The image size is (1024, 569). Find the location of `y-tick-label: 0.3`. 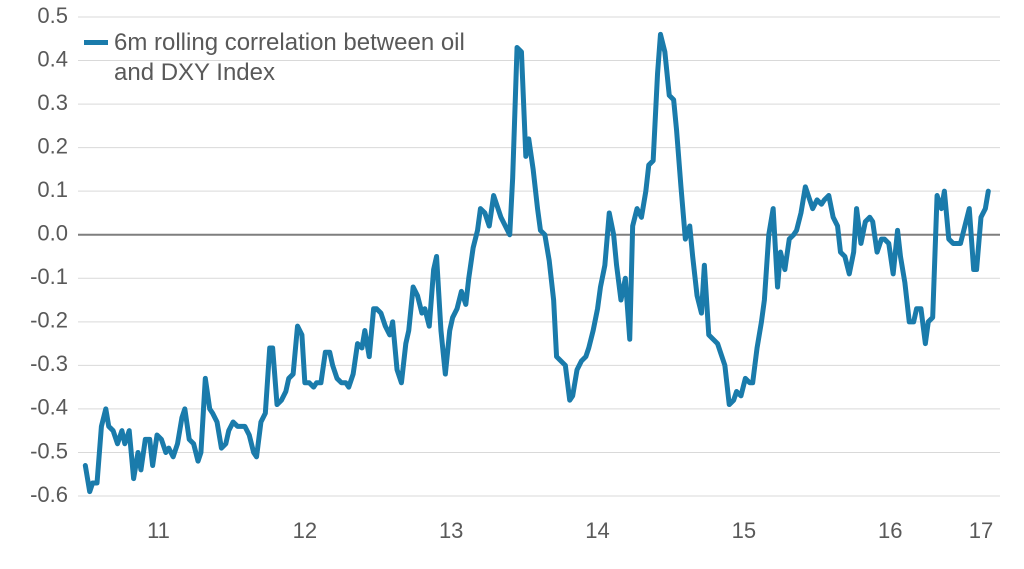

y-tick-label: 0.3 is located at coordinates (52, 102).